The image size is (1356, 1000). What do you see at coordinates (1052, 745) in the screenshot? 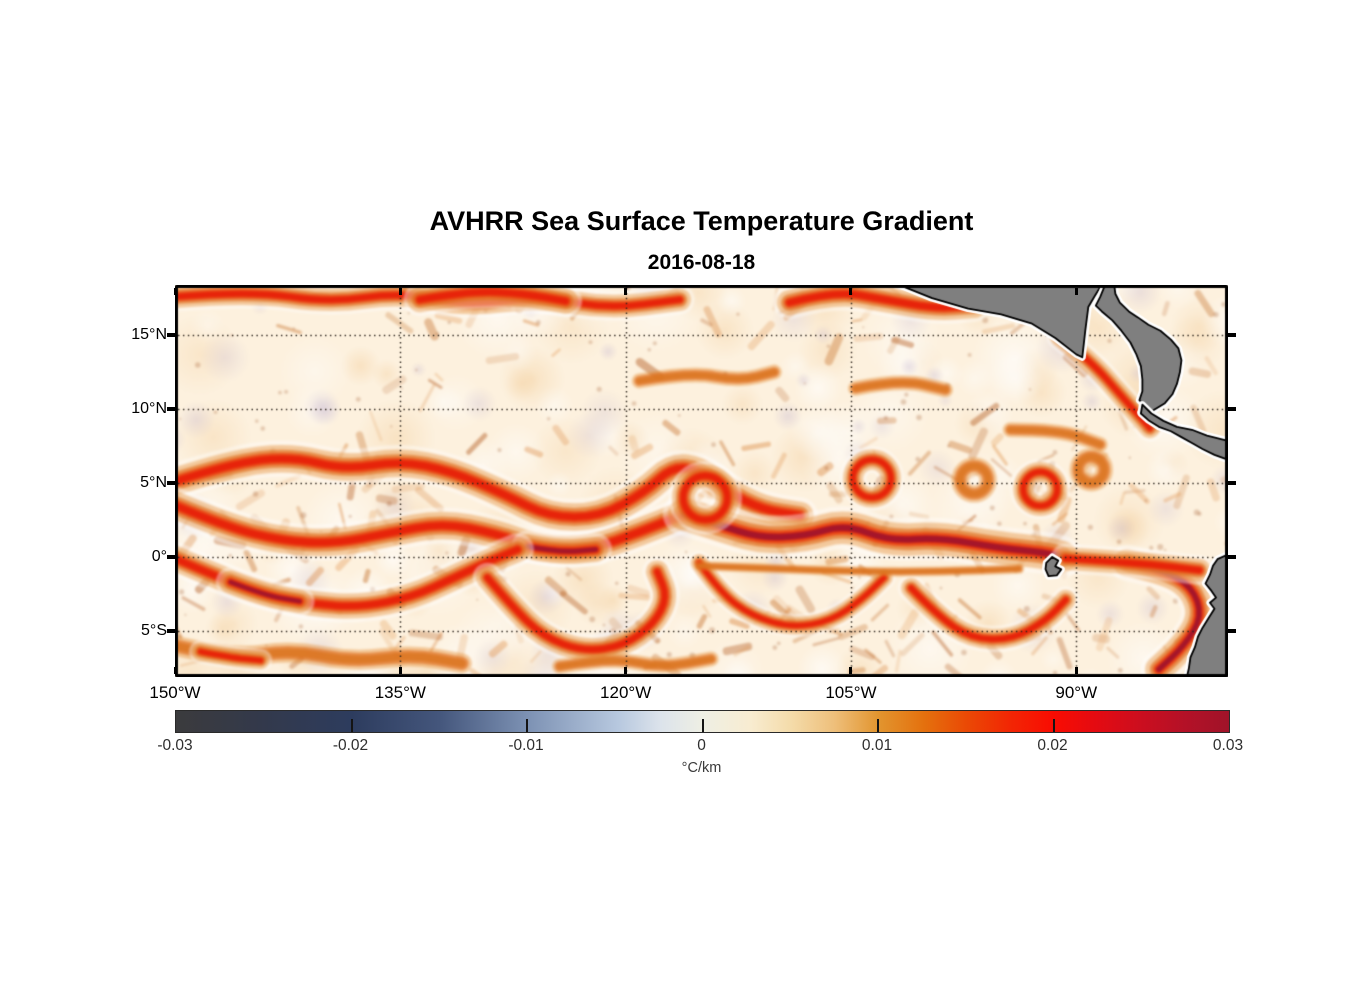
I see `colorbar-tick-label: 0.02` at bounding box center [1052, 745].